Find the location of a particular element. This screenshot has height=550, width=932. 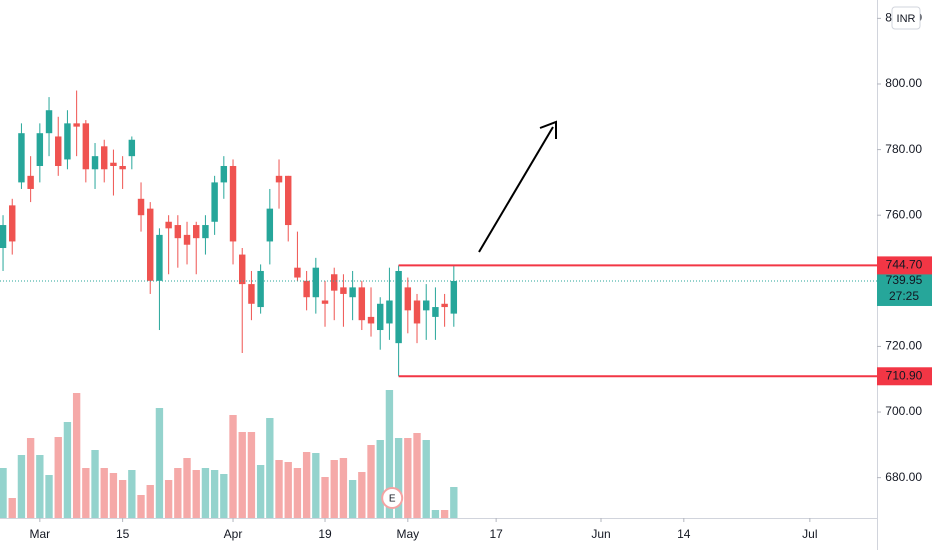

x-tick-label: Jul is located at coordinates (809, 534).